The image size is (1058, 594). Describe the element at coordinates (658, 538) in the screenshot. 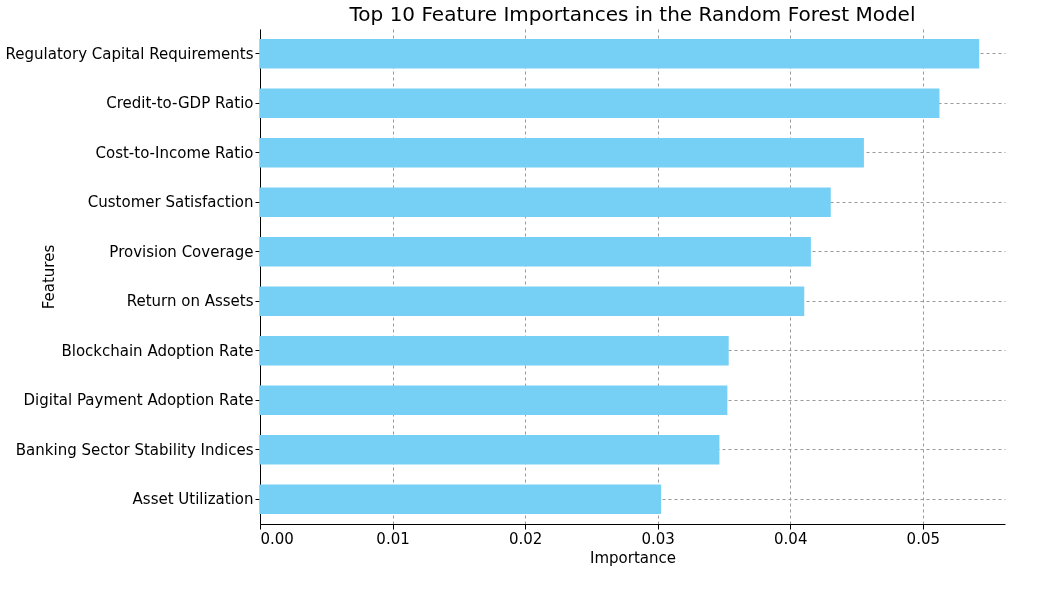

I see `x-tick-label: 0.03` at that location.